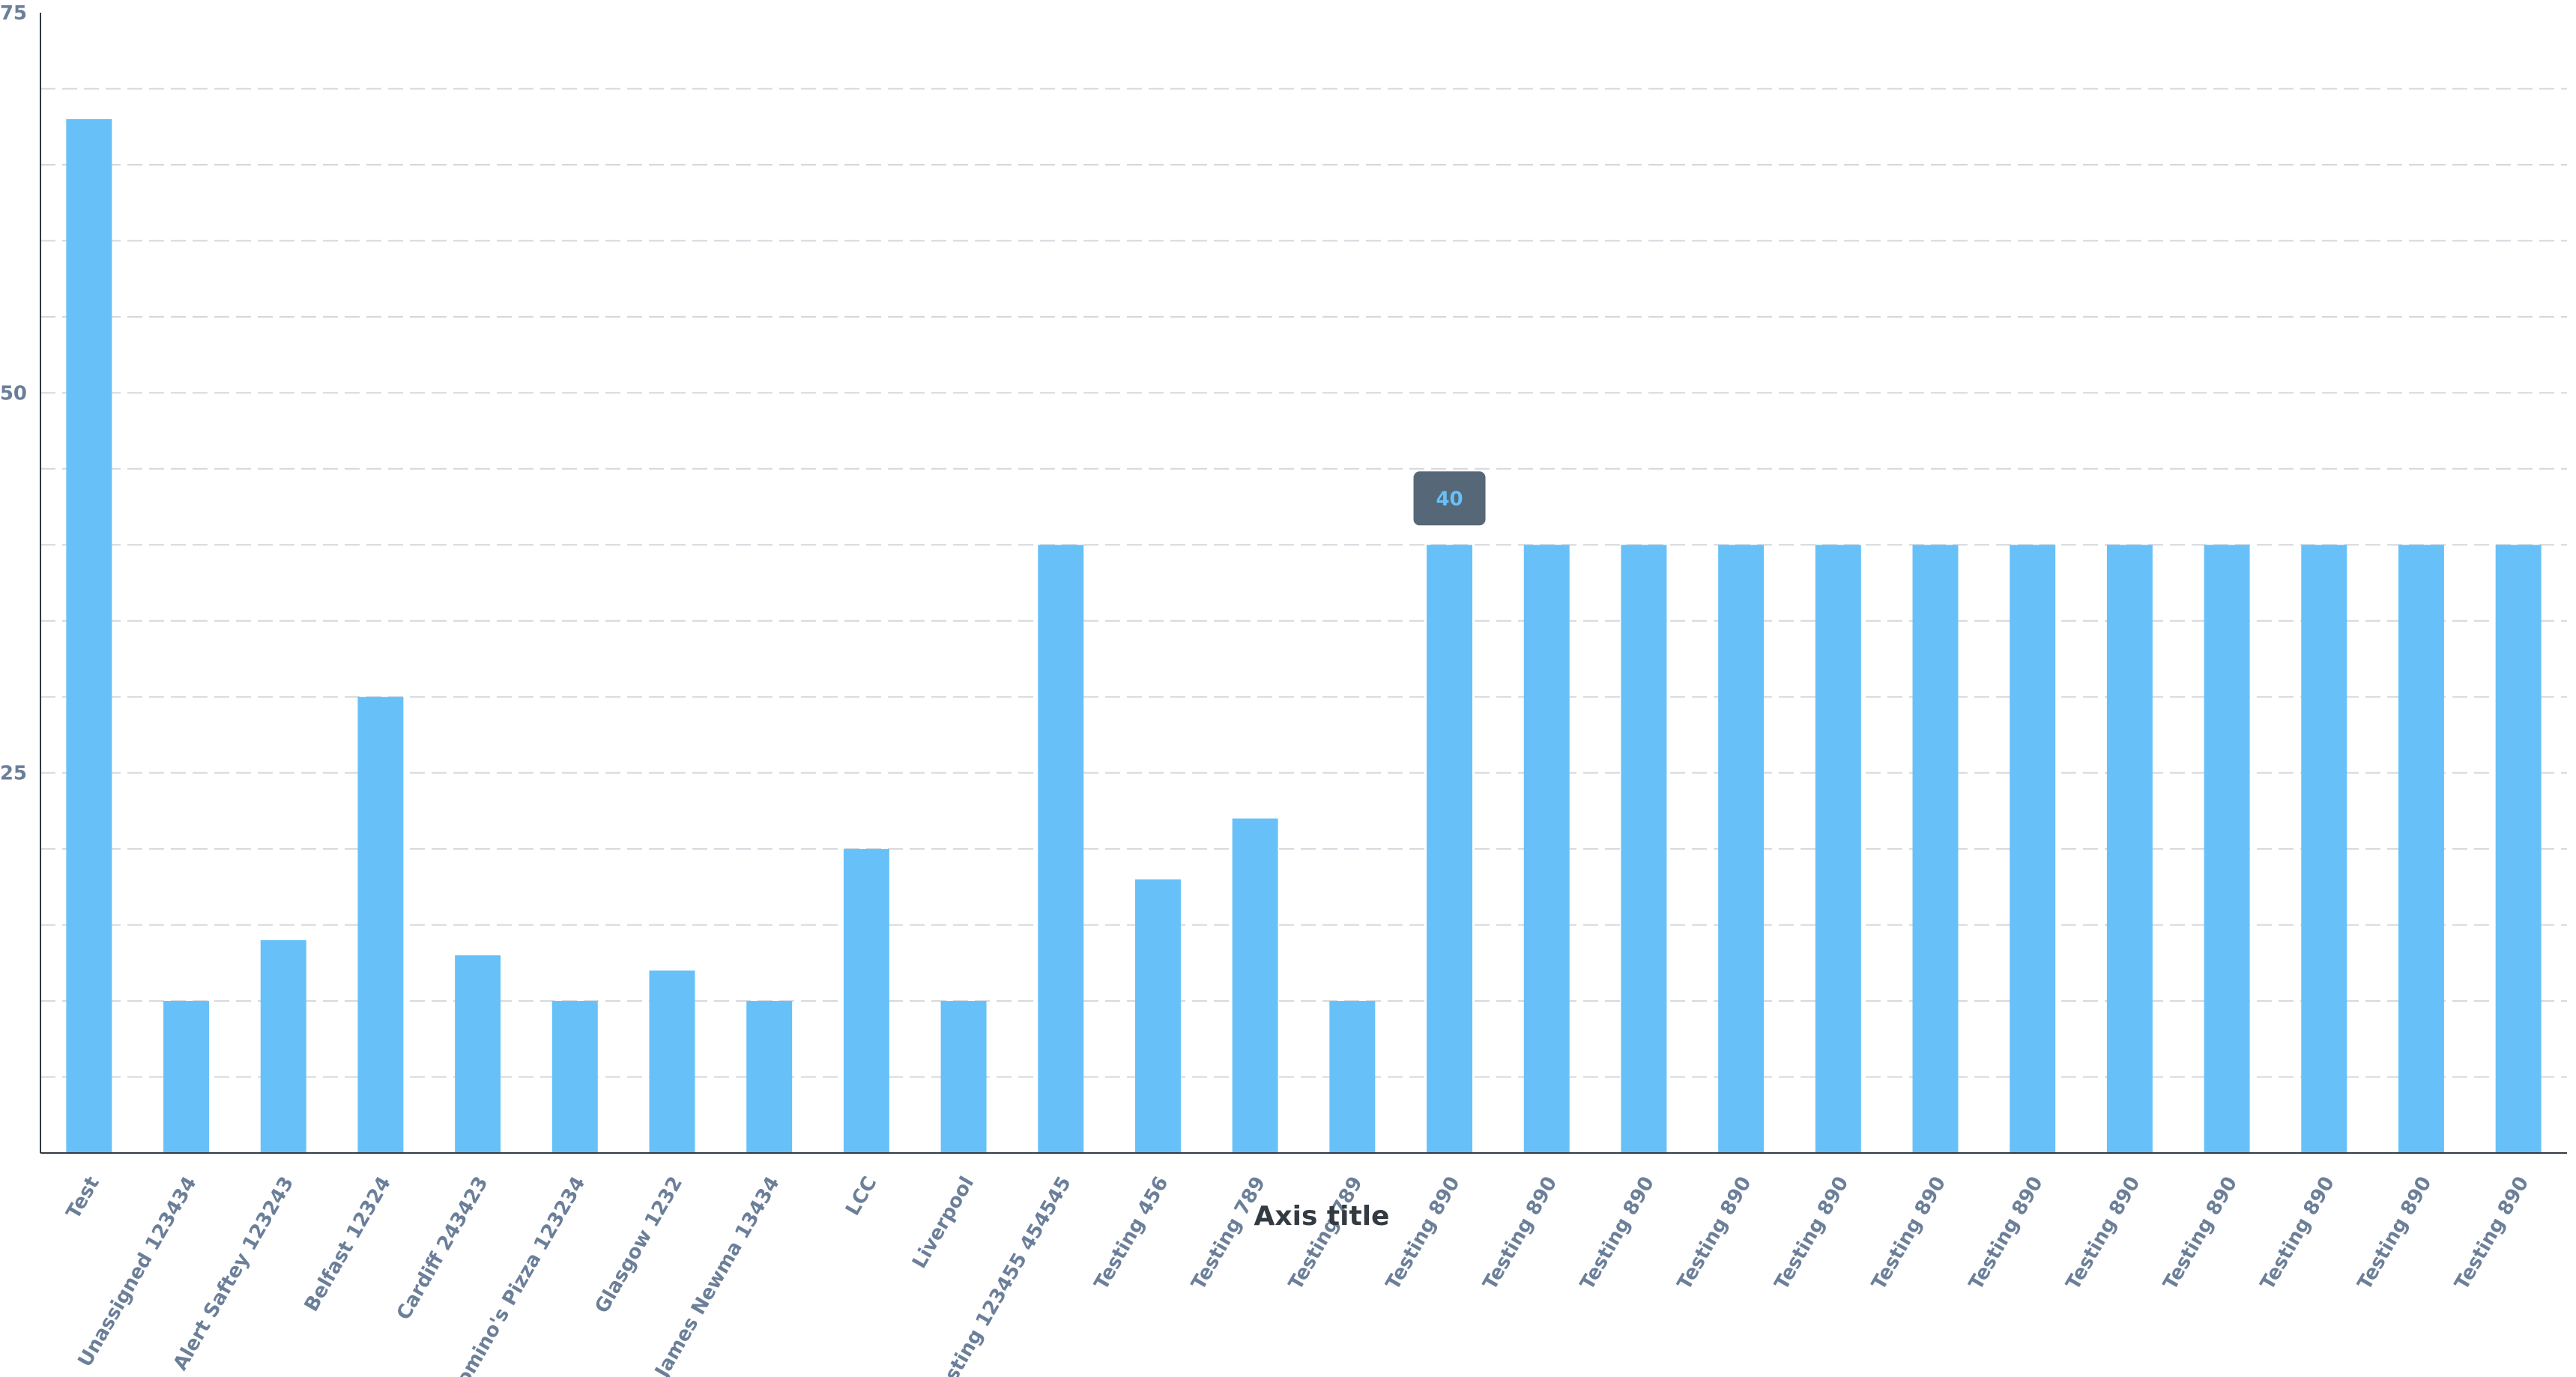  What do you see at coordinates (1322, 1216) in the screenshot?
I see `x-axis-title: Axis title` at bounding box center [1322, 1216].